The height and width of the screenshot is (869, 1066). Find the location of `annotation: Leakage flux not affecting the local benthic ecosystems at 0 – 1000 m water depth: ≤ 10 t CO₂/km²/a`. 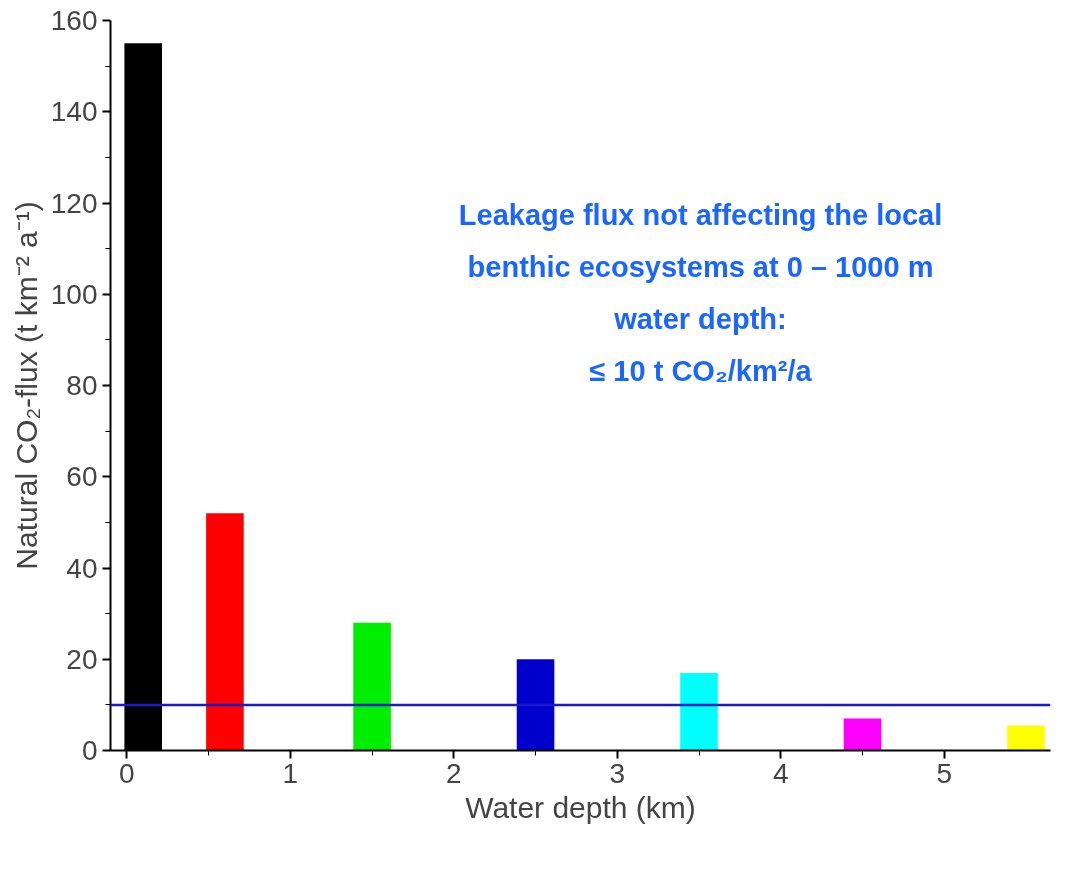

annotation: Leakage flux not affecting the local benthic ecosystems at 0 – 1000 m water depth: ≤ 10 t CO₂/km²/a is located at coordinates (700, 292).